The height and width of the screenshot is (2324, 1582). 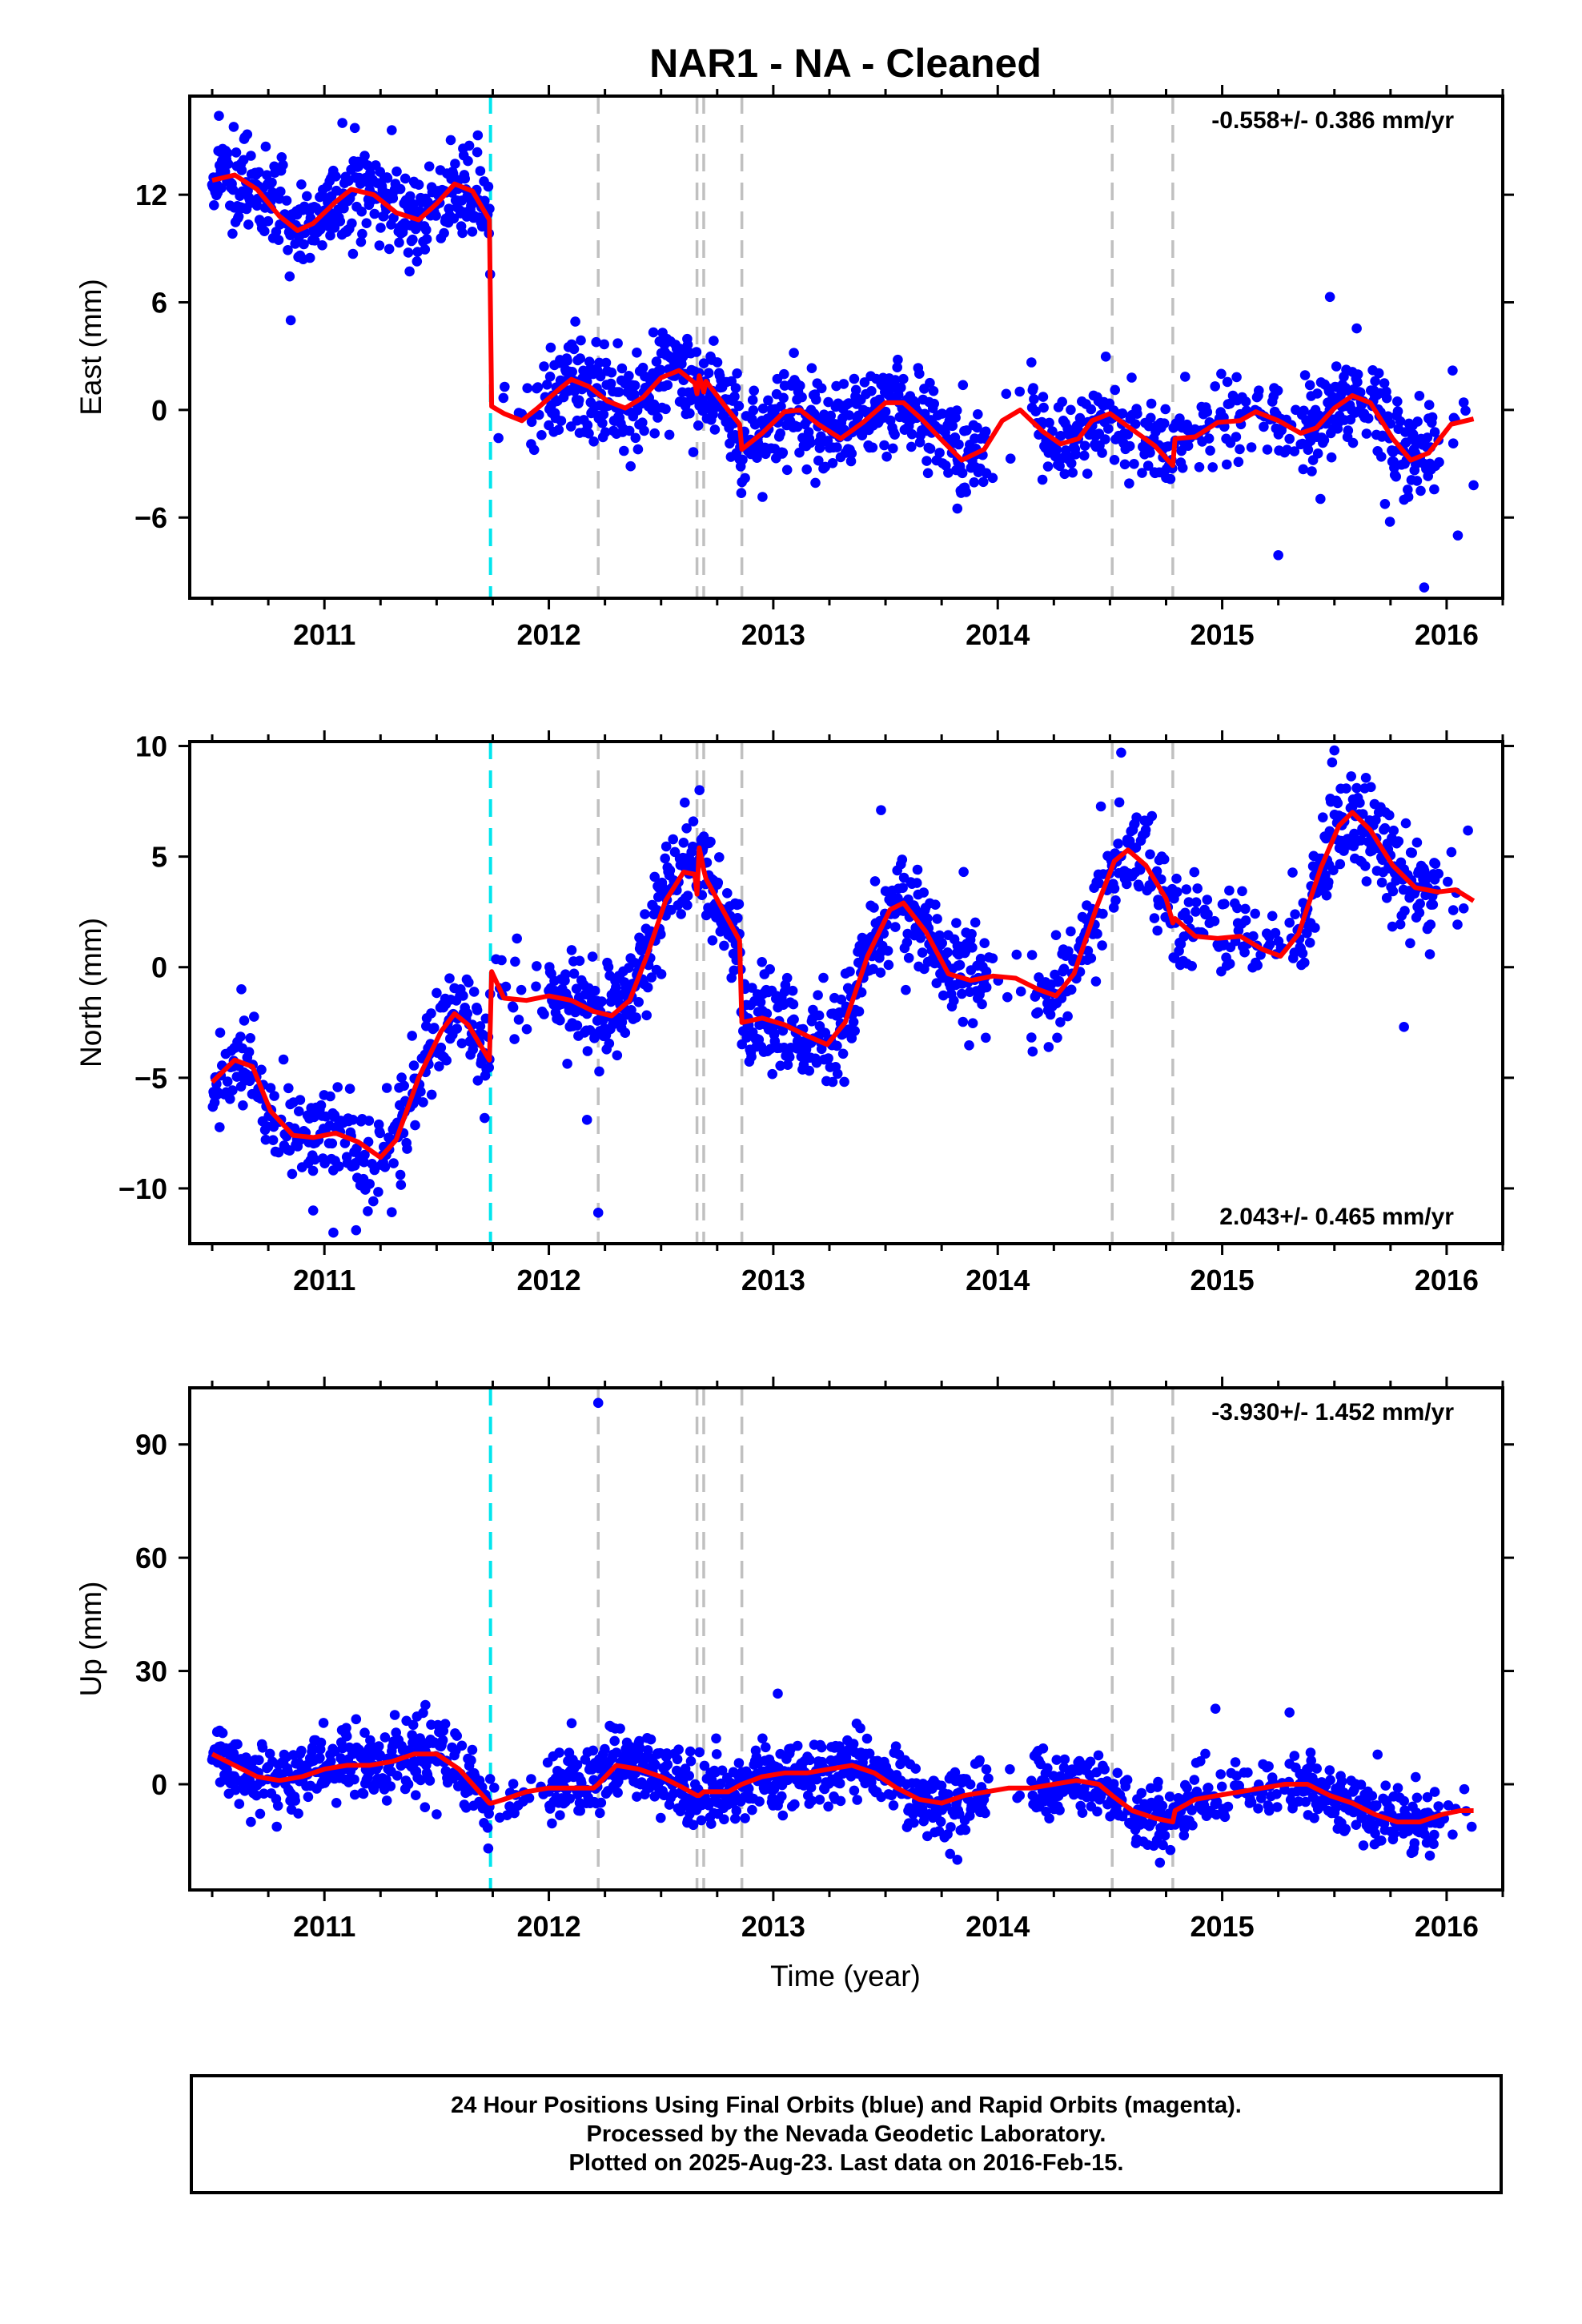 What do you see at coordinates (159, 967) in the screenshot?
I see `y-tick-label: 0` at bounding box center [159, 967].